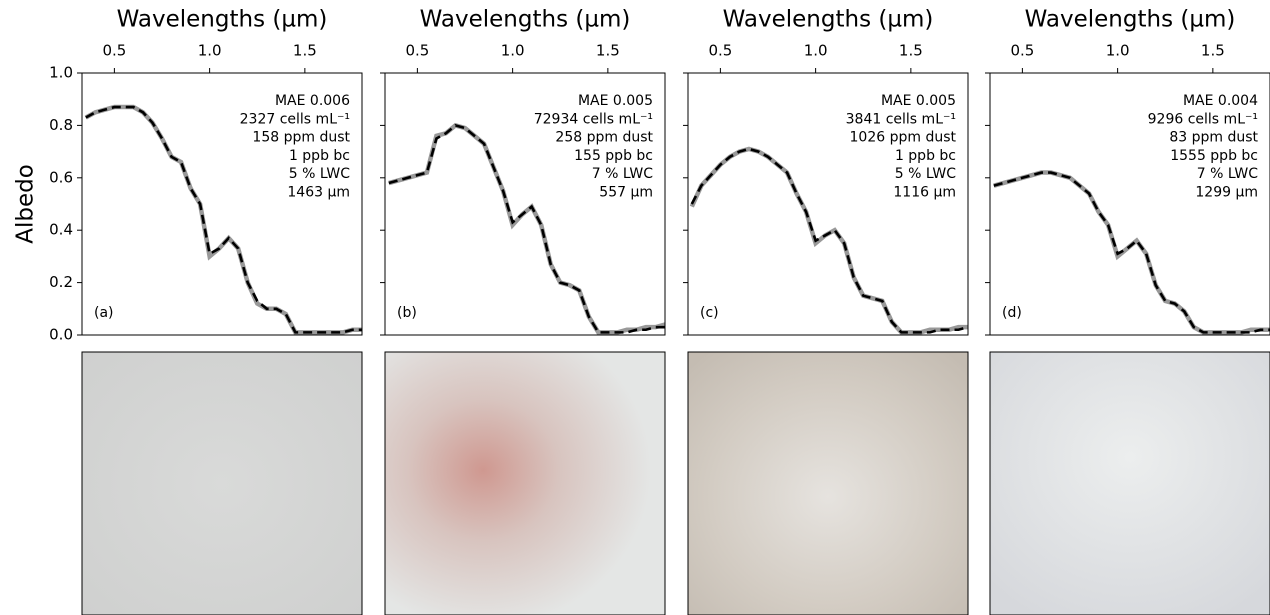 This screenshot has height=615, width=1270. What do you see at coordinates (61, 73) in the screenshot?
I see `y-tick-label: 1.0` at bounding box center [61, 73].